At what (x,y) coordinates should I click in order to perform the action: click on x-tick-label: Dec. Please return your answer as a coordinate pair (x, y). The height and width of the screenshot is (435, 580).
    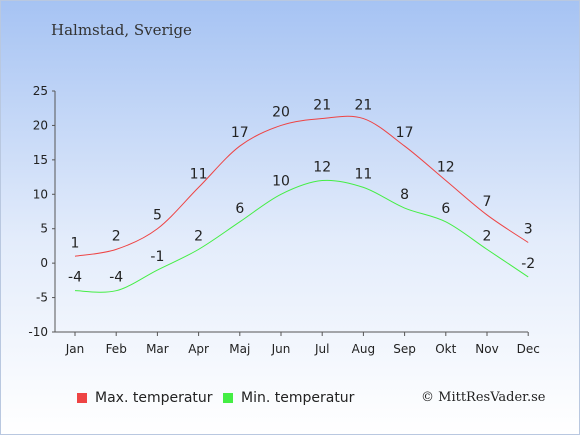
    Looking at the image, I should click on (528, 349).